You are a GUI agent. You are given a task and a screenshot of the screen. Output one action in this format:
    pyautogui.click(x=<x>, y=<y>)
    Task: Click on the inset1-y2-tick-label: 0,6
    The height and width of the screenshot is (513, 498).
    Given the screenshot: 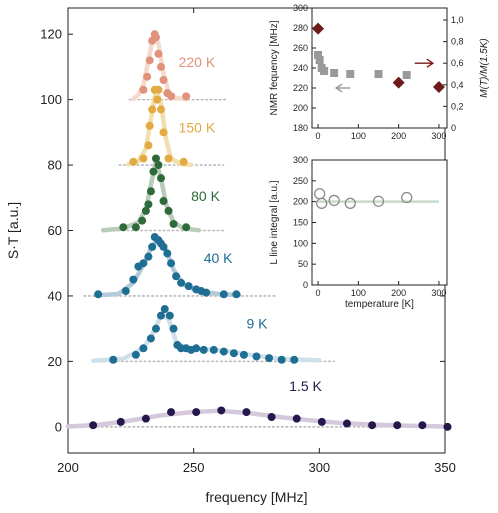 What is the action you would take?
    pyautogui.click(x=457, y=63)
    